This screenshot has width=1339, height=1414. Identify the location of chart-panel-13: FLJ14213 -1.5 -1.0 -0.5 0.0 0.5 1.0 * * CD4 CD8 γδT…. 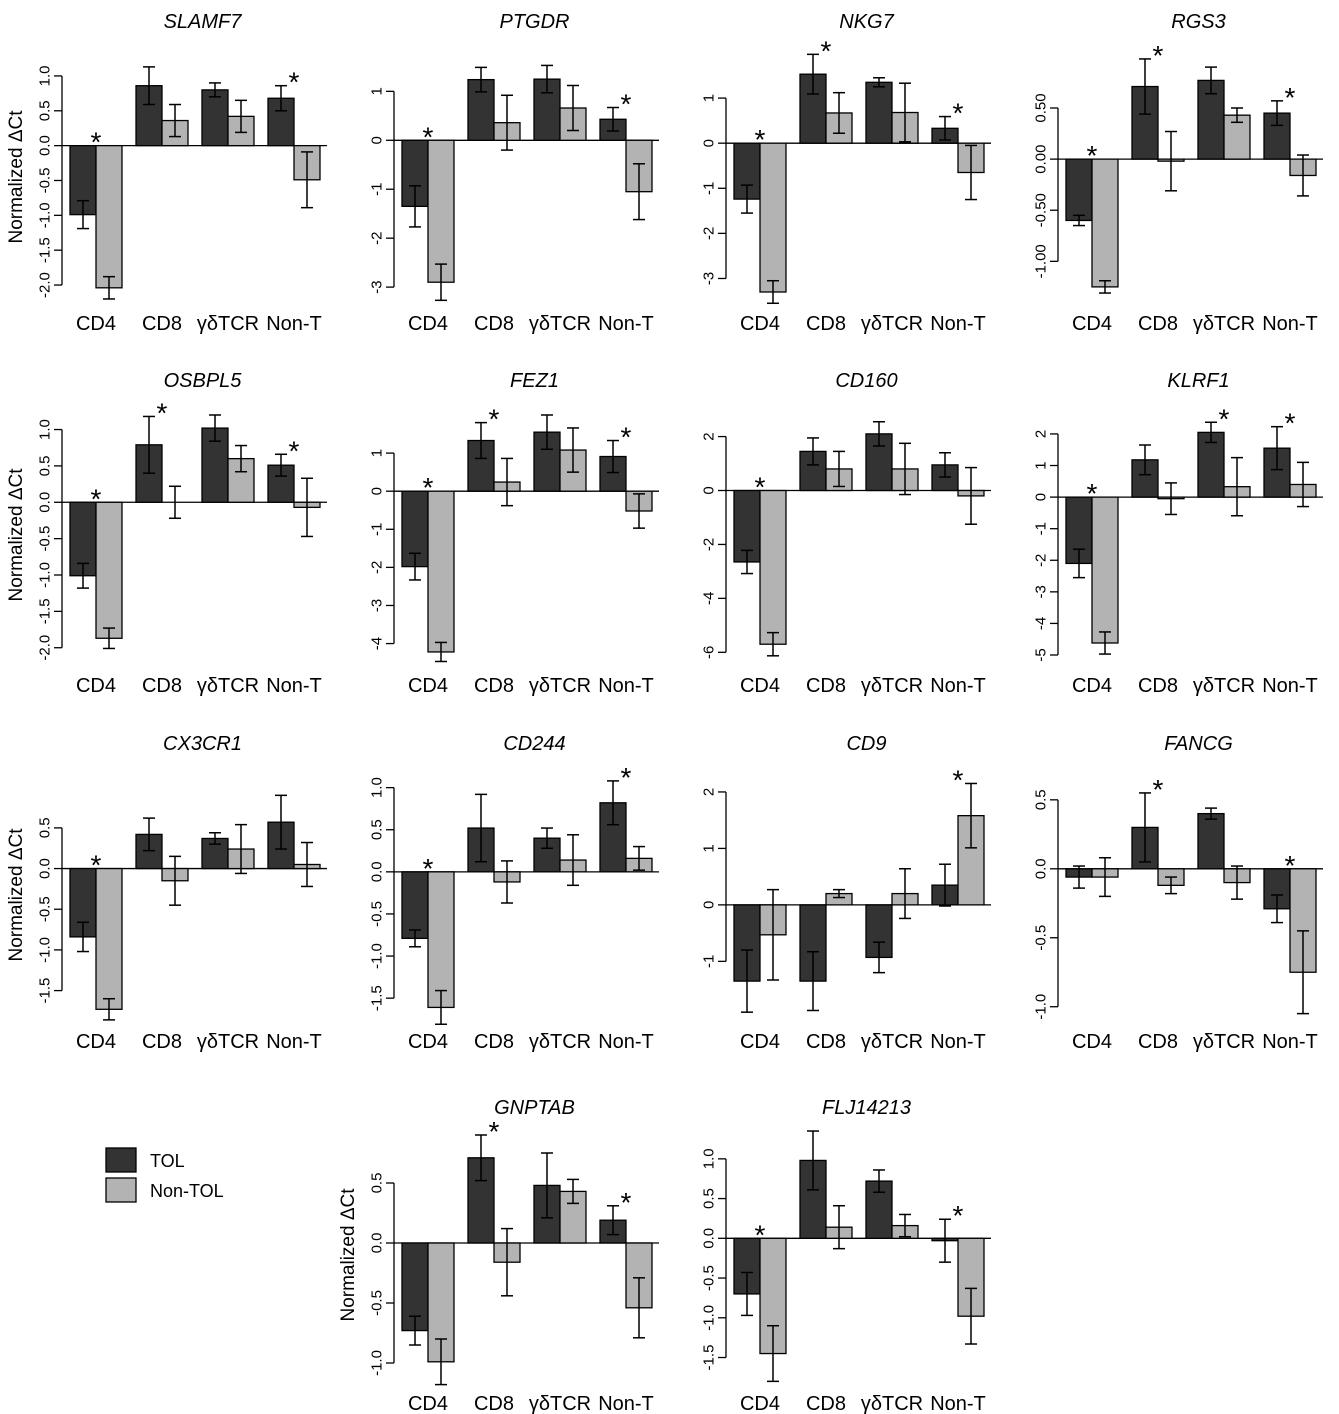
(845, 1255).